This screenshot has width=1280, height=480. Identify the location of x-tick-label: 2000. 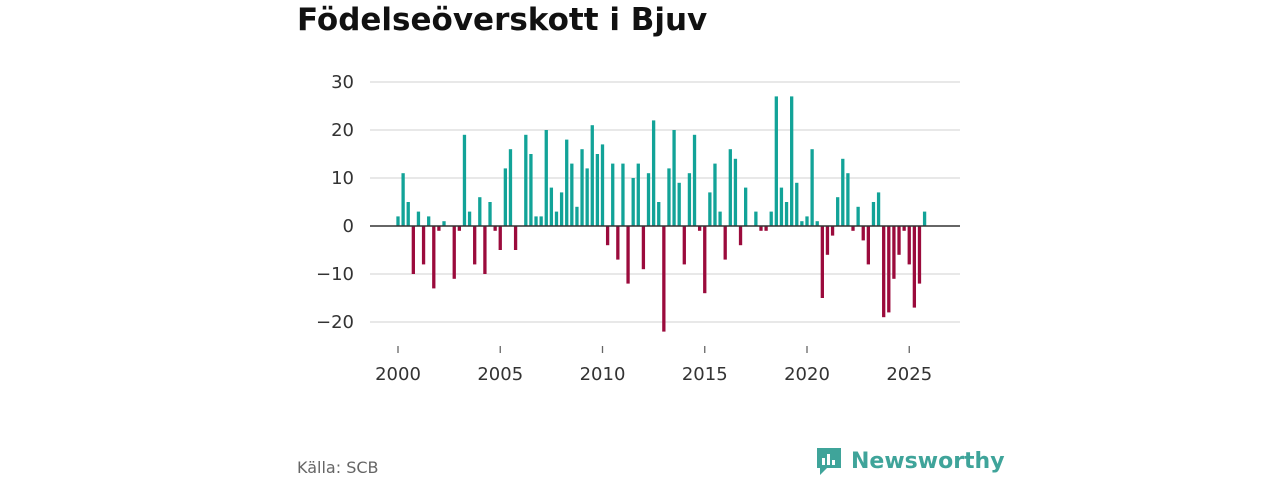
(398, 374).